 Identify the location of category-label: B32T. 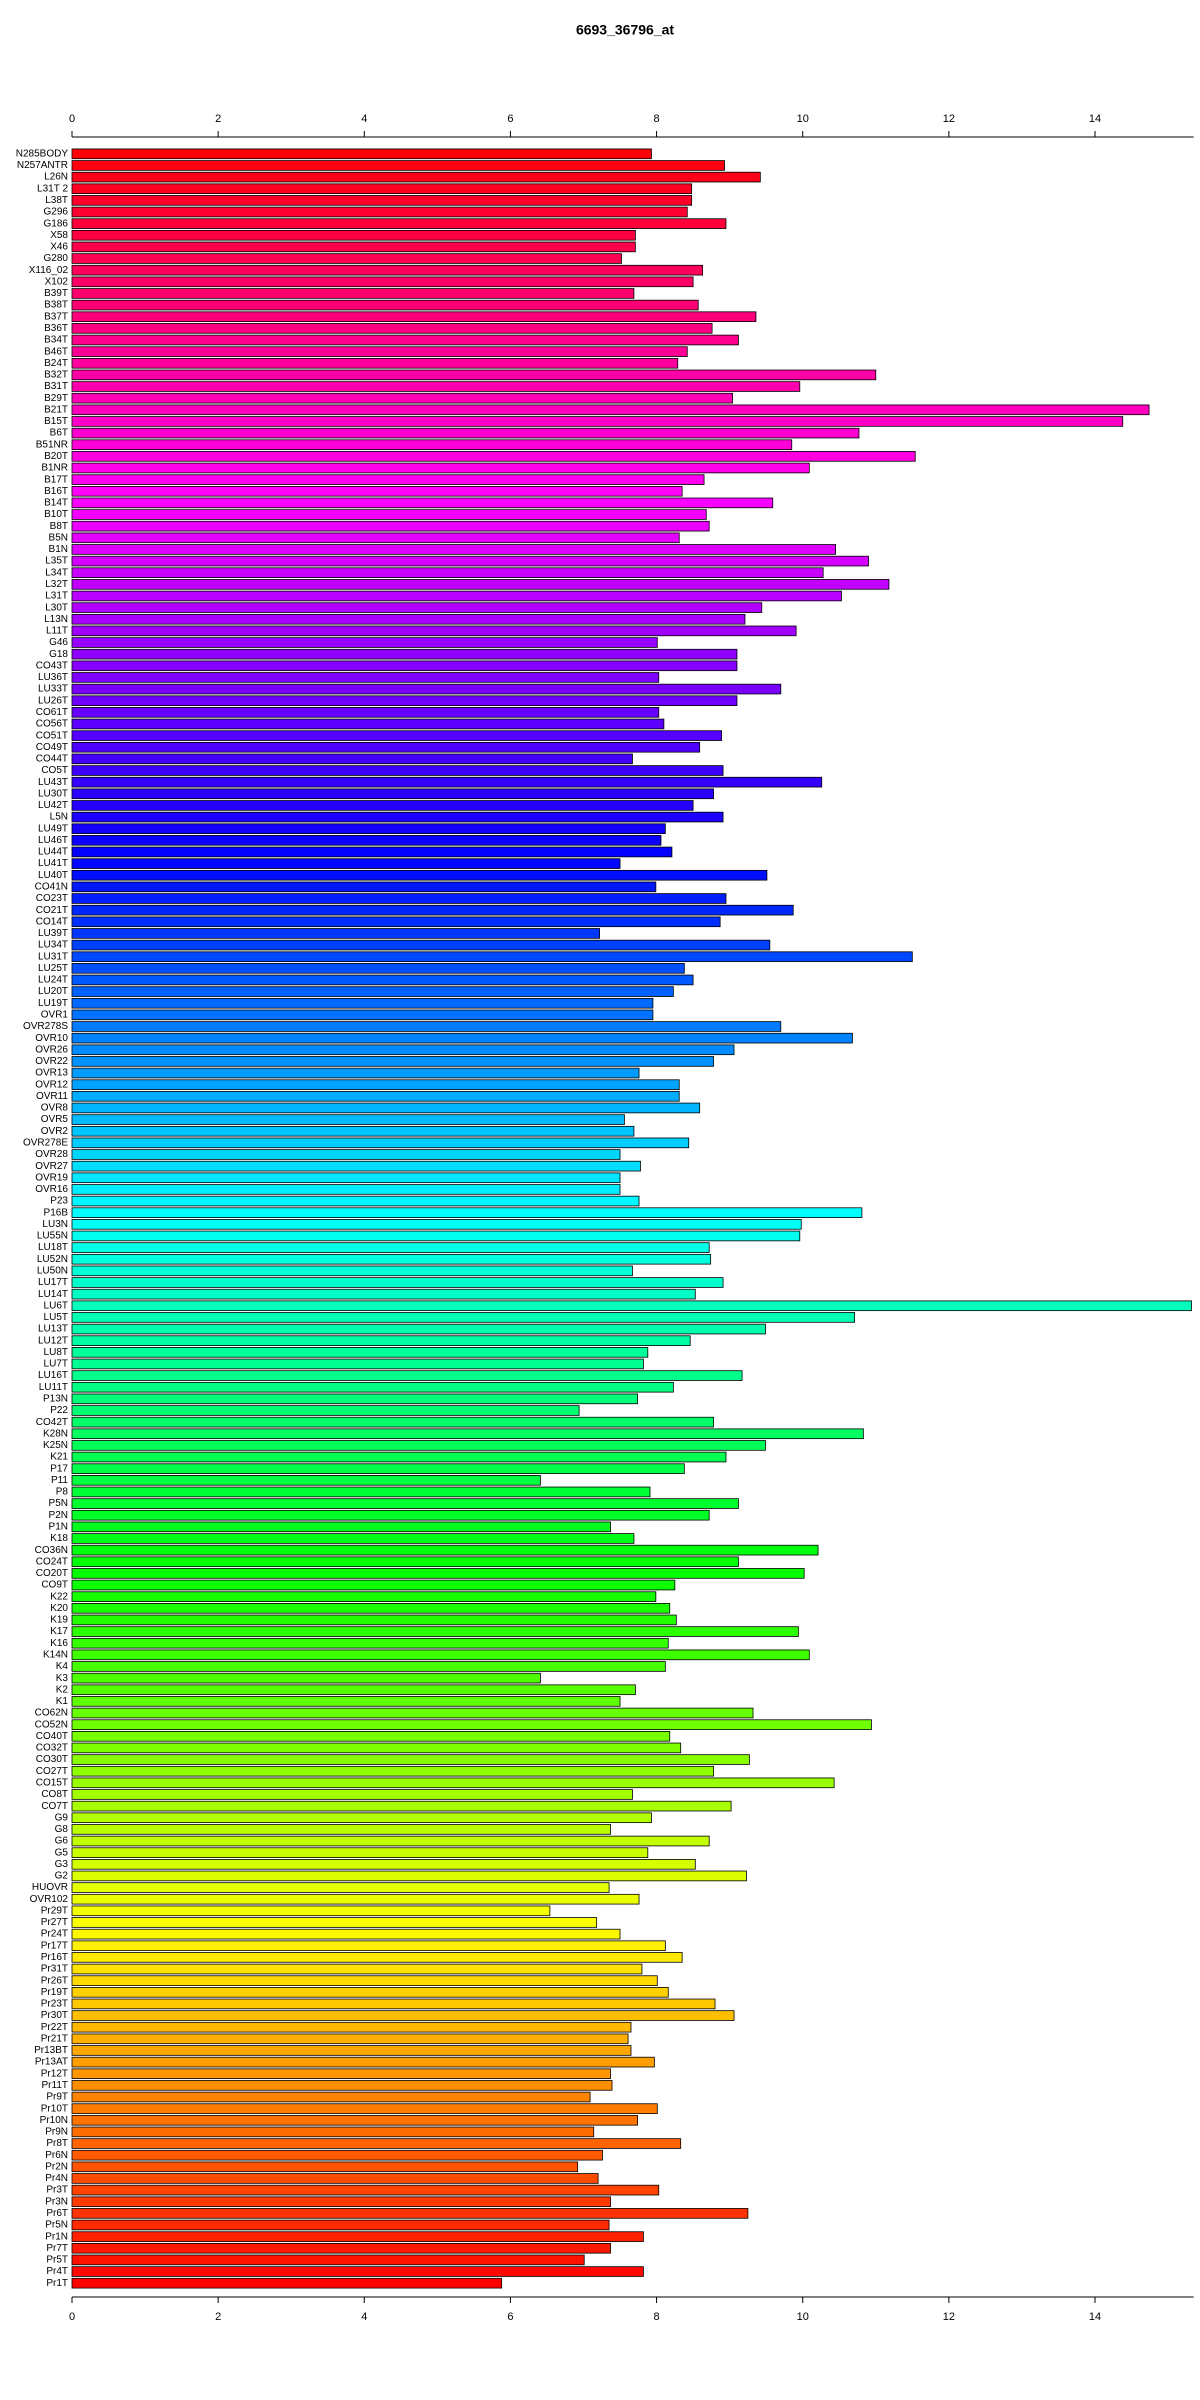
(56, 375).